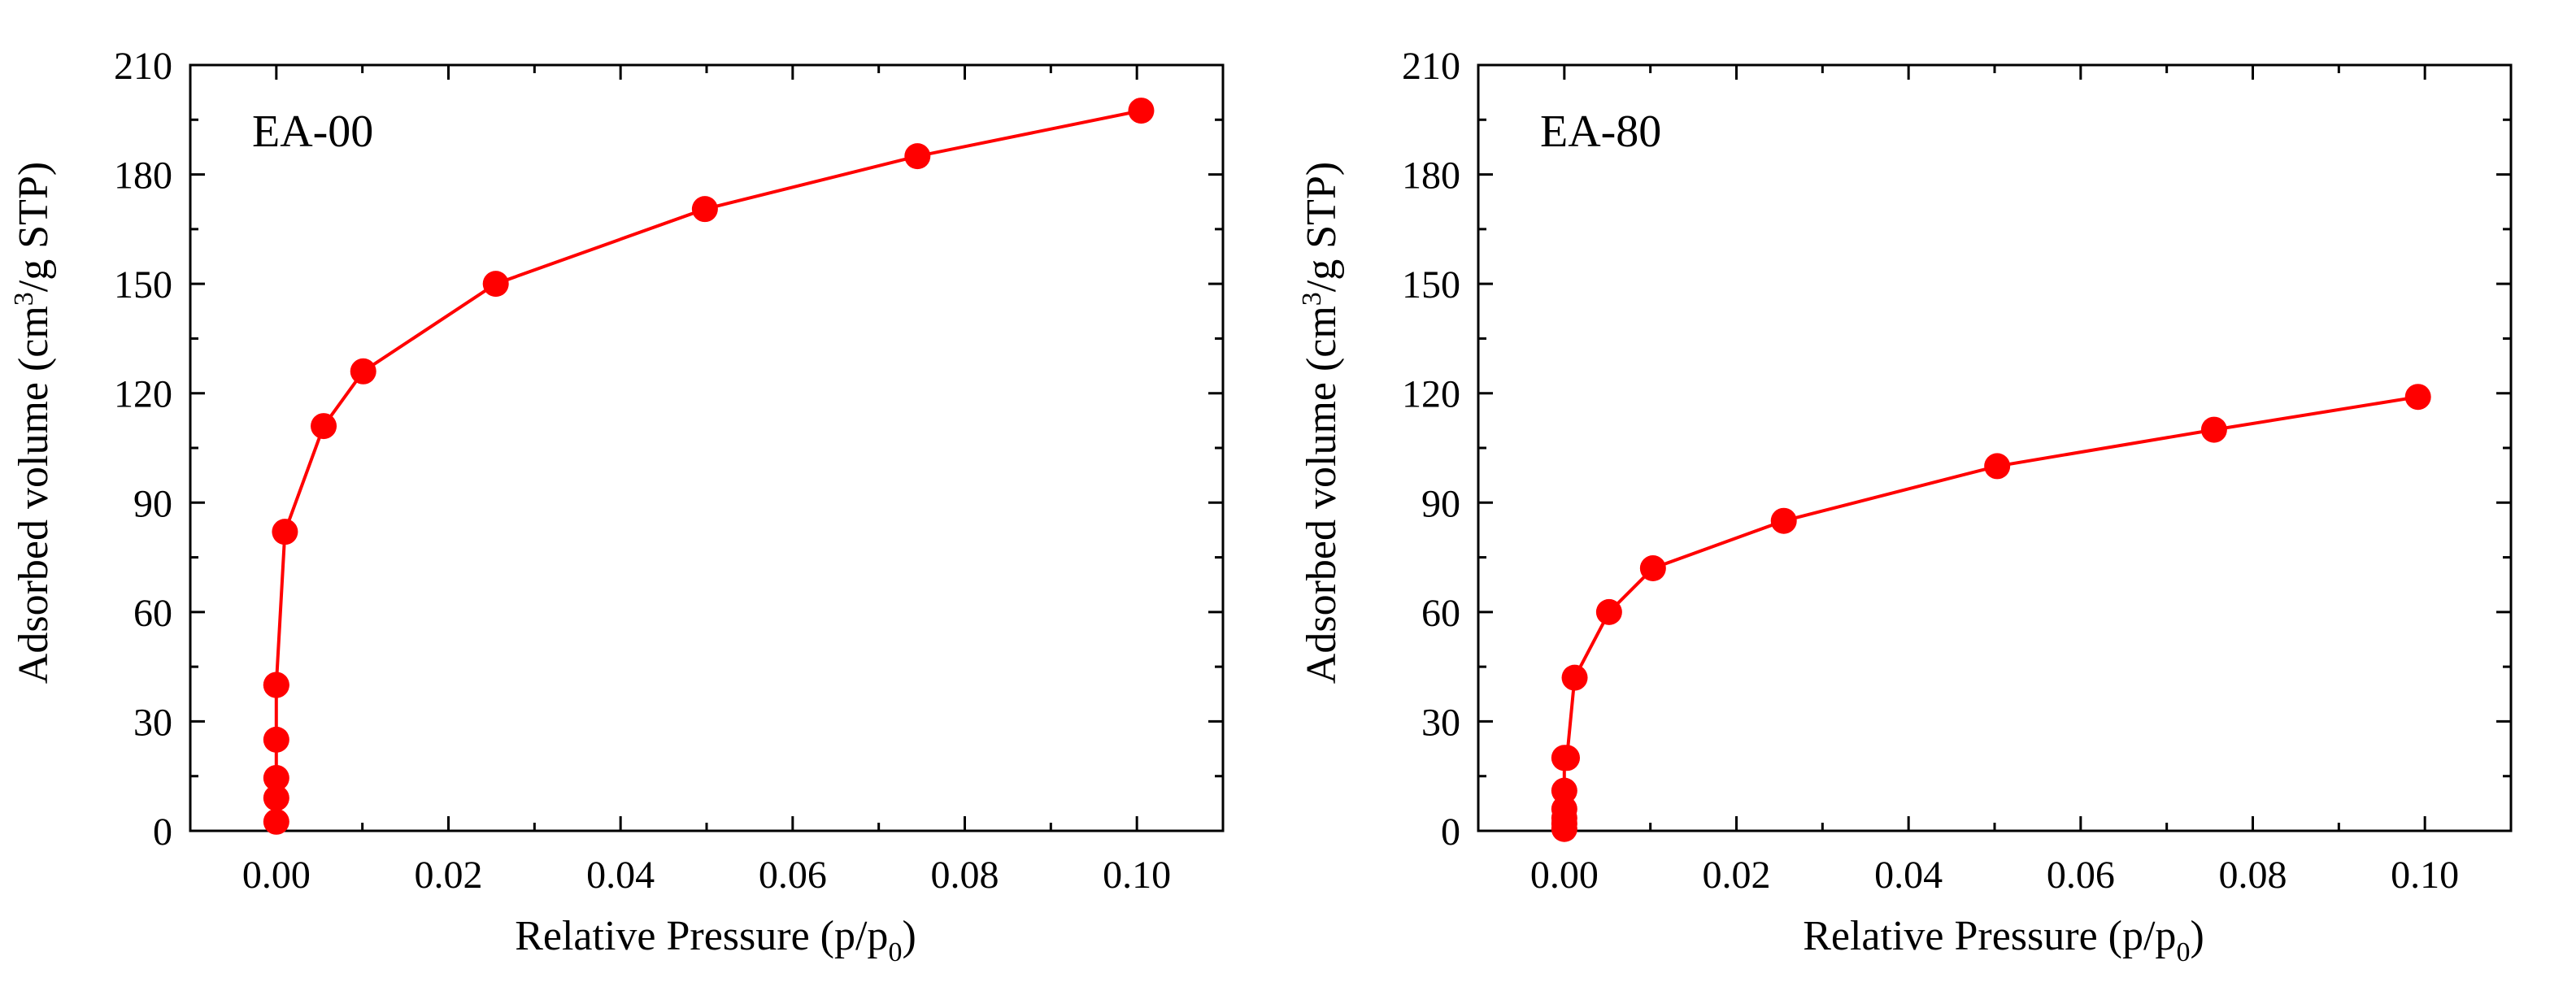 The width and height of the screenshot is (2576, 1004). What do you see at coordinates (312, 131) in the screenshot?
I see `sample-label: EA-00` at bounding box center [312, 131].